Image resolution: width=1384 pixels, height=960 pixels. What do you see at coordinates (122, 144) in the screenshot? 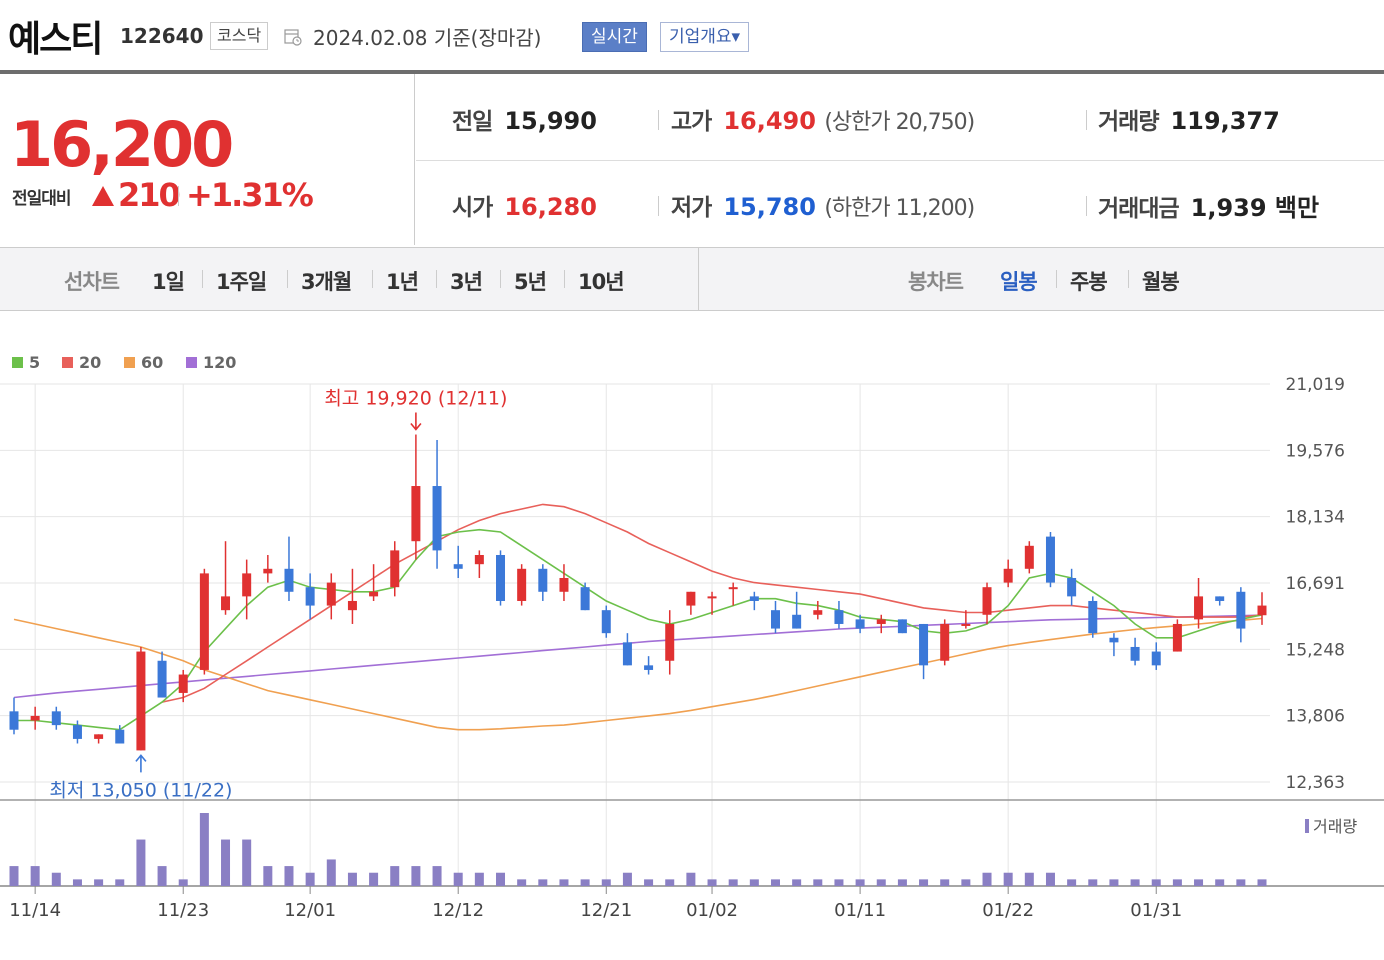
I see `current-price: 16,200` at bounding box center [122, 144].